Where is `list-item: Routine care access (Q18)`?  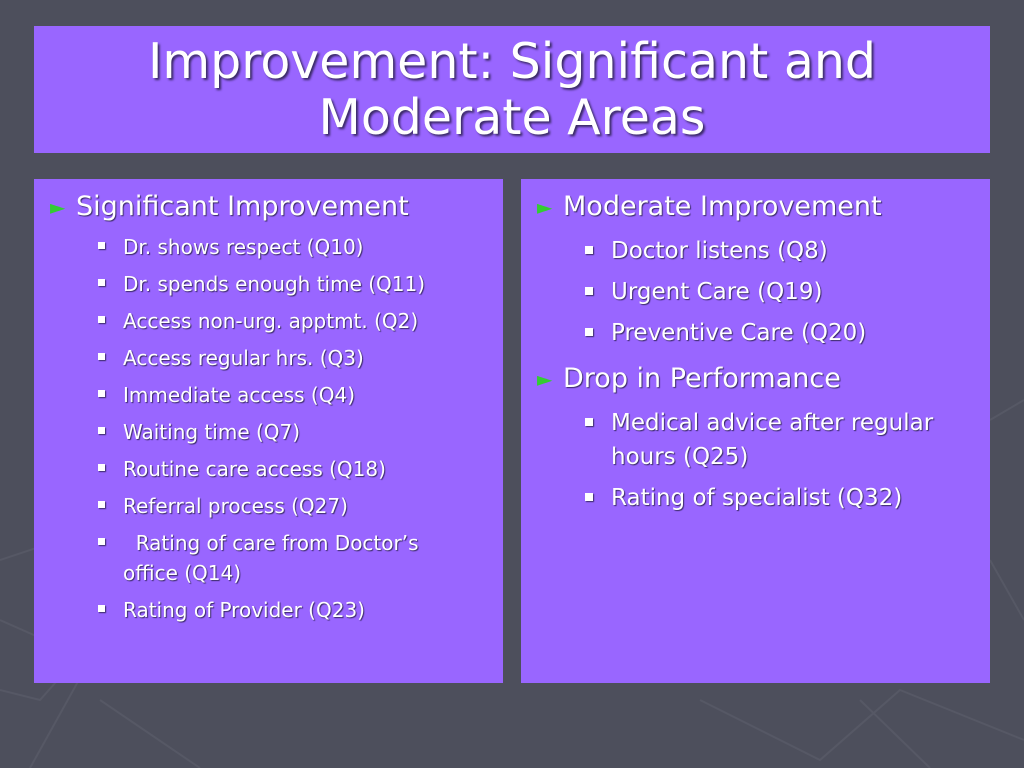
list-item: Routine care access (Q18) is located at coordinates (293, 469).